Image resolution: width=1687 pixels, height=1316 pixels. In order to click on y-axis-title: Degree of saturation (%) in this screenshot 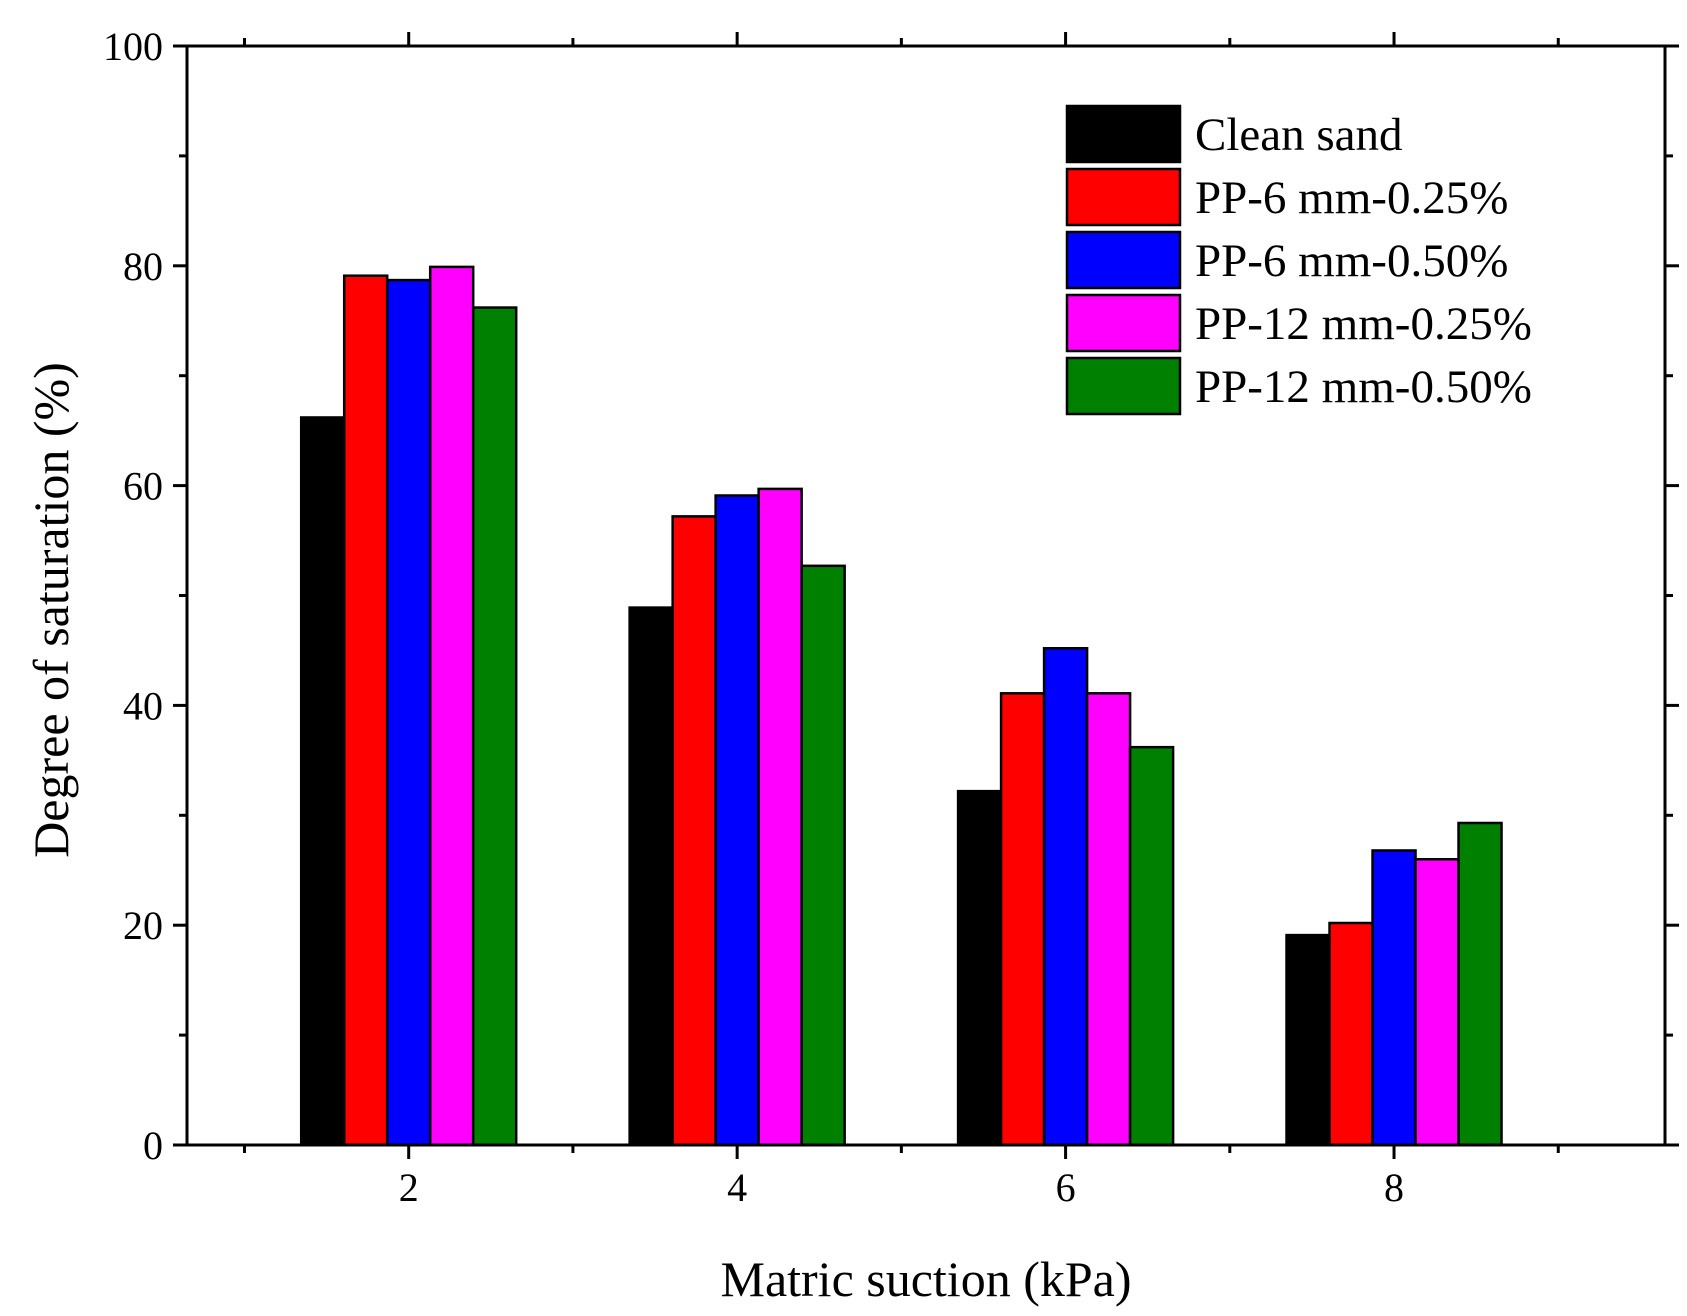, I will do `click(51, 610)`.